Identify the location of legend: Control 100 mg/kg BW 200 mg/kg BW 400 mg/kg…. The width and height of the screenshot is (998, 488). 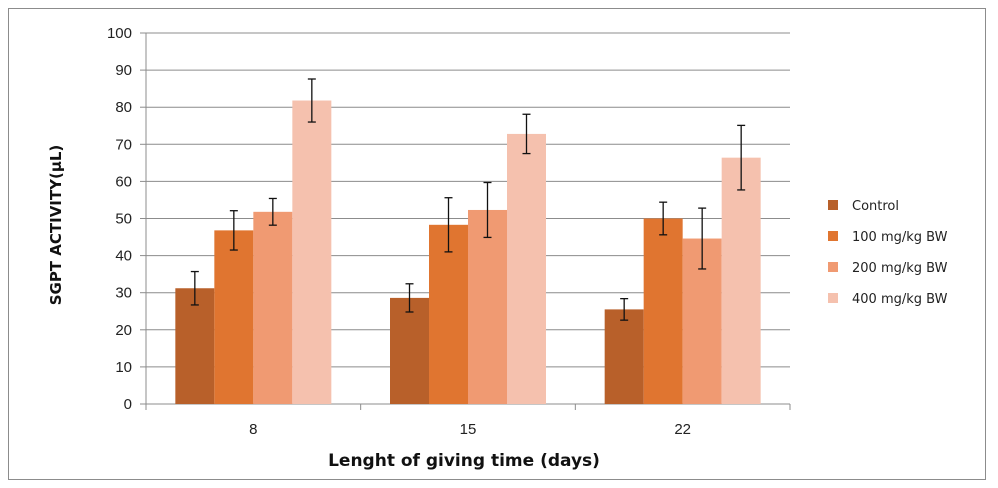
(888, 253).